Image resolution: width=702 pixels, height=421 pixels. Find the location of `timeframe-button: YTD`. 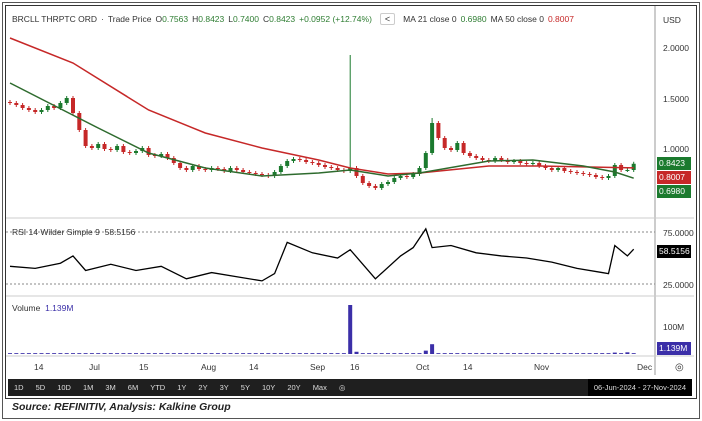

timeframe-button: YTD is located at coordinates (158, 387).